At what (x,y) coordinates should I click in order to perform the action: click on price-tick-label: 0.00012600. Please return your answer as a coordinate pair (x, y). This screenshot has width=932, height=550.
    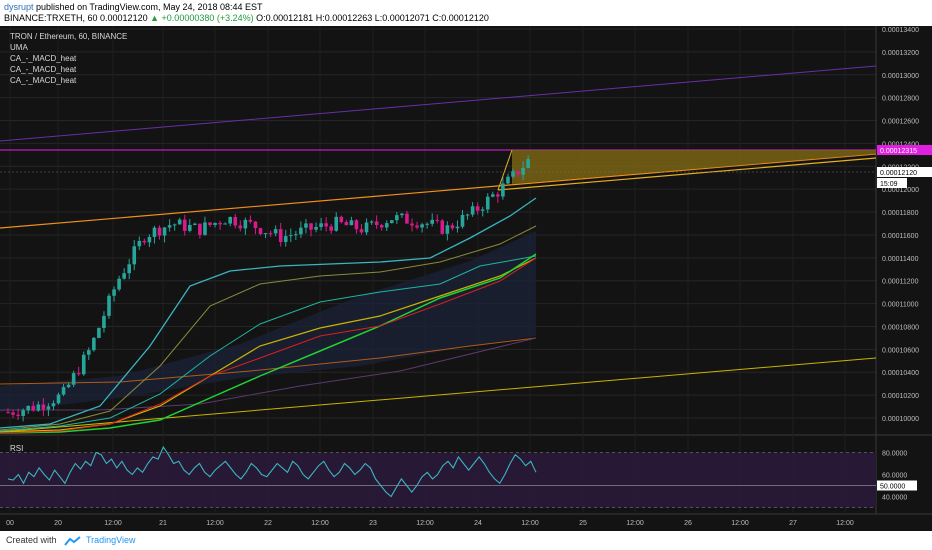
    Looking at the image, I should click on (900, 122).